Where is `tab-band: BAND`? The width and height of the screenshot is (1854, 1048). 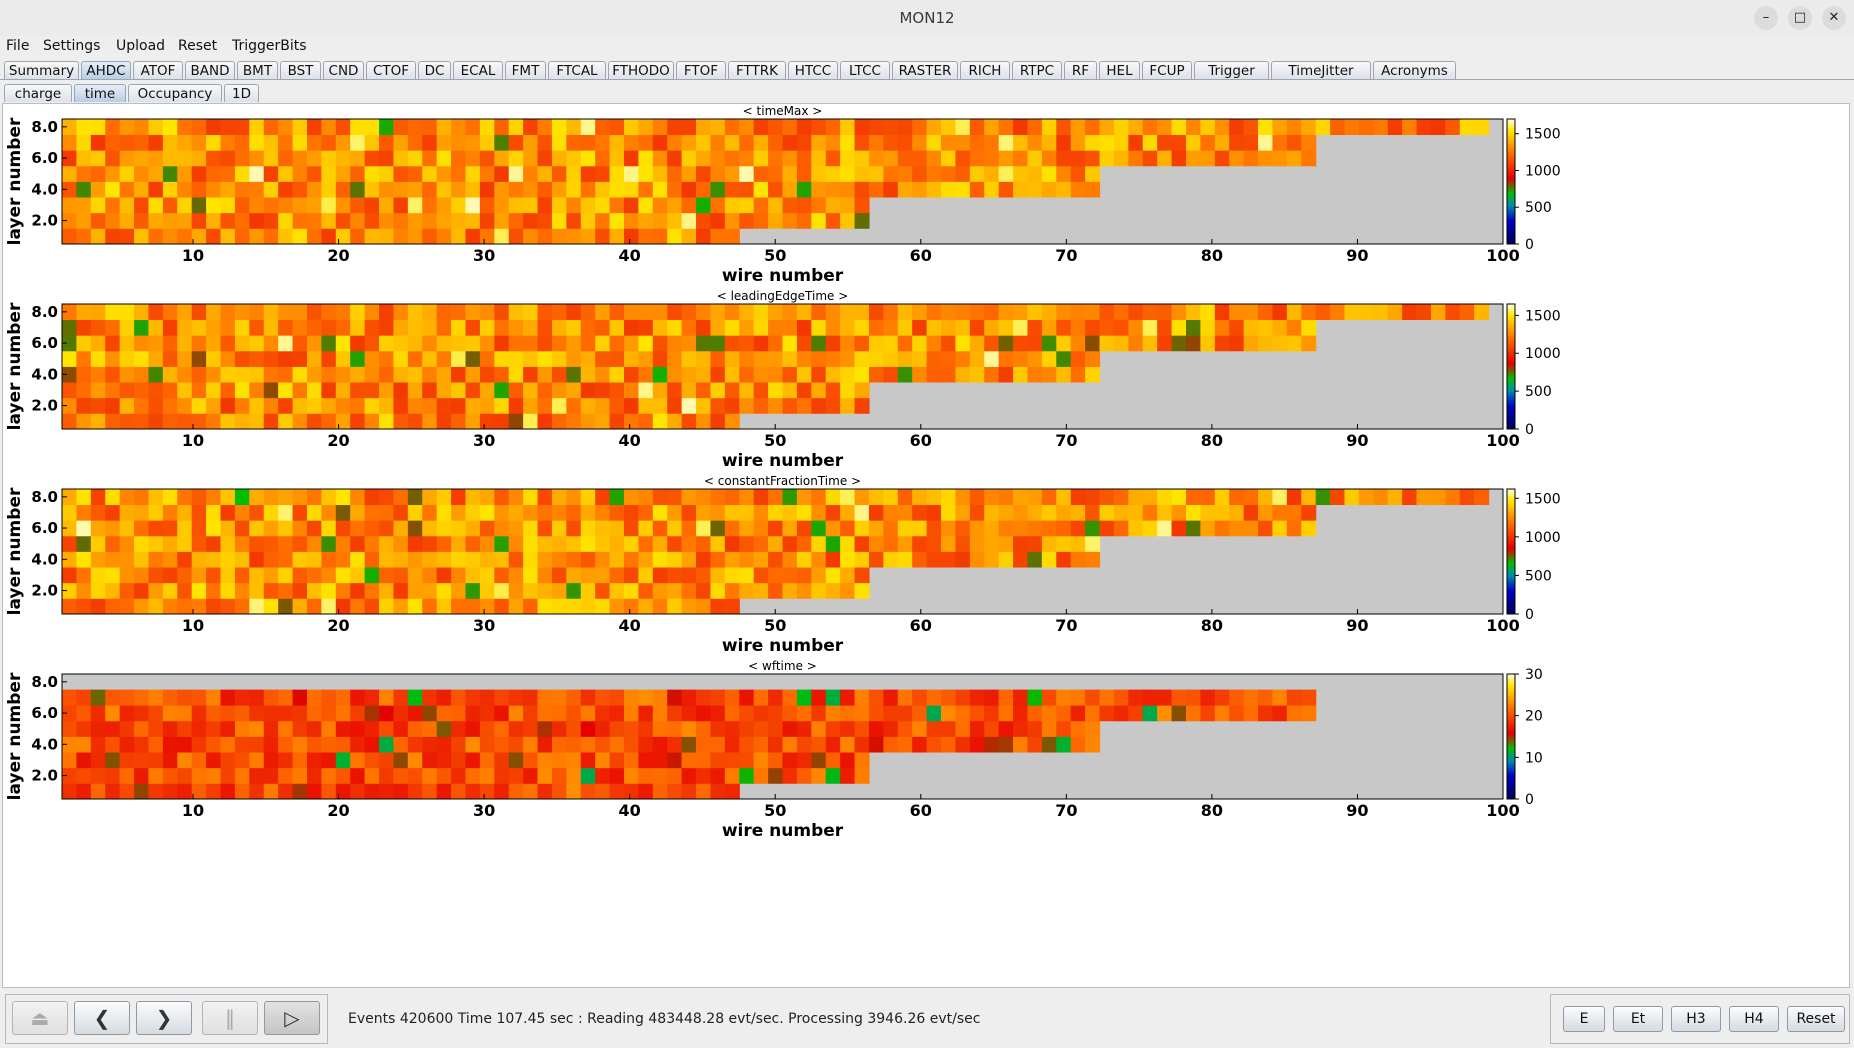
tab-band: BAND is located at coordinates (210, 70).